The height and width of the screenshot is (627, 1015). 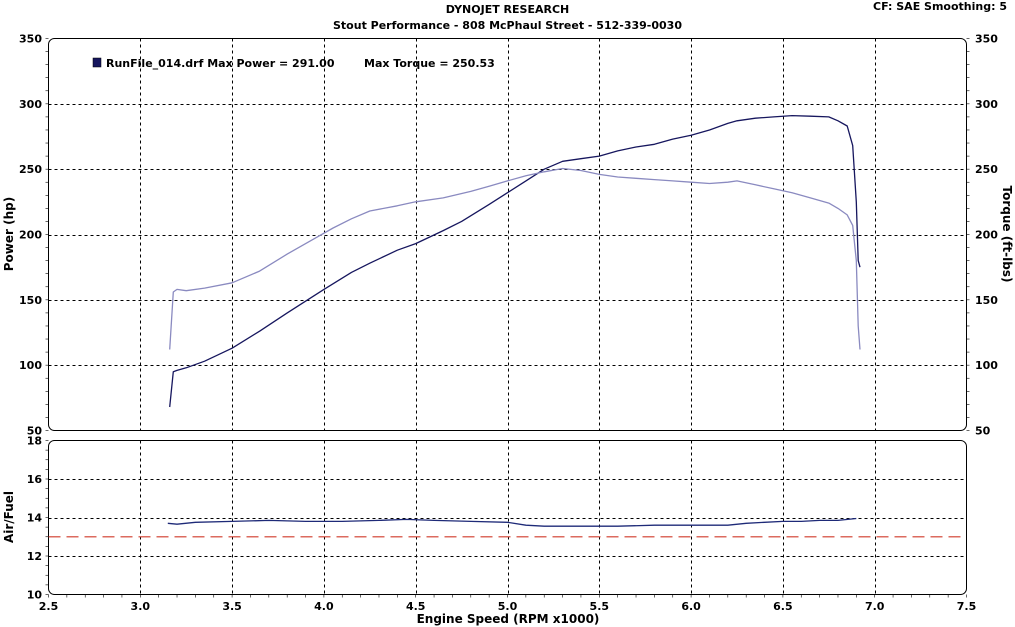 What do you see at coordinates (9, 234) in the screenshot?
I see `y-axis-label: Power (hp)` at bounding box center [9, 234].